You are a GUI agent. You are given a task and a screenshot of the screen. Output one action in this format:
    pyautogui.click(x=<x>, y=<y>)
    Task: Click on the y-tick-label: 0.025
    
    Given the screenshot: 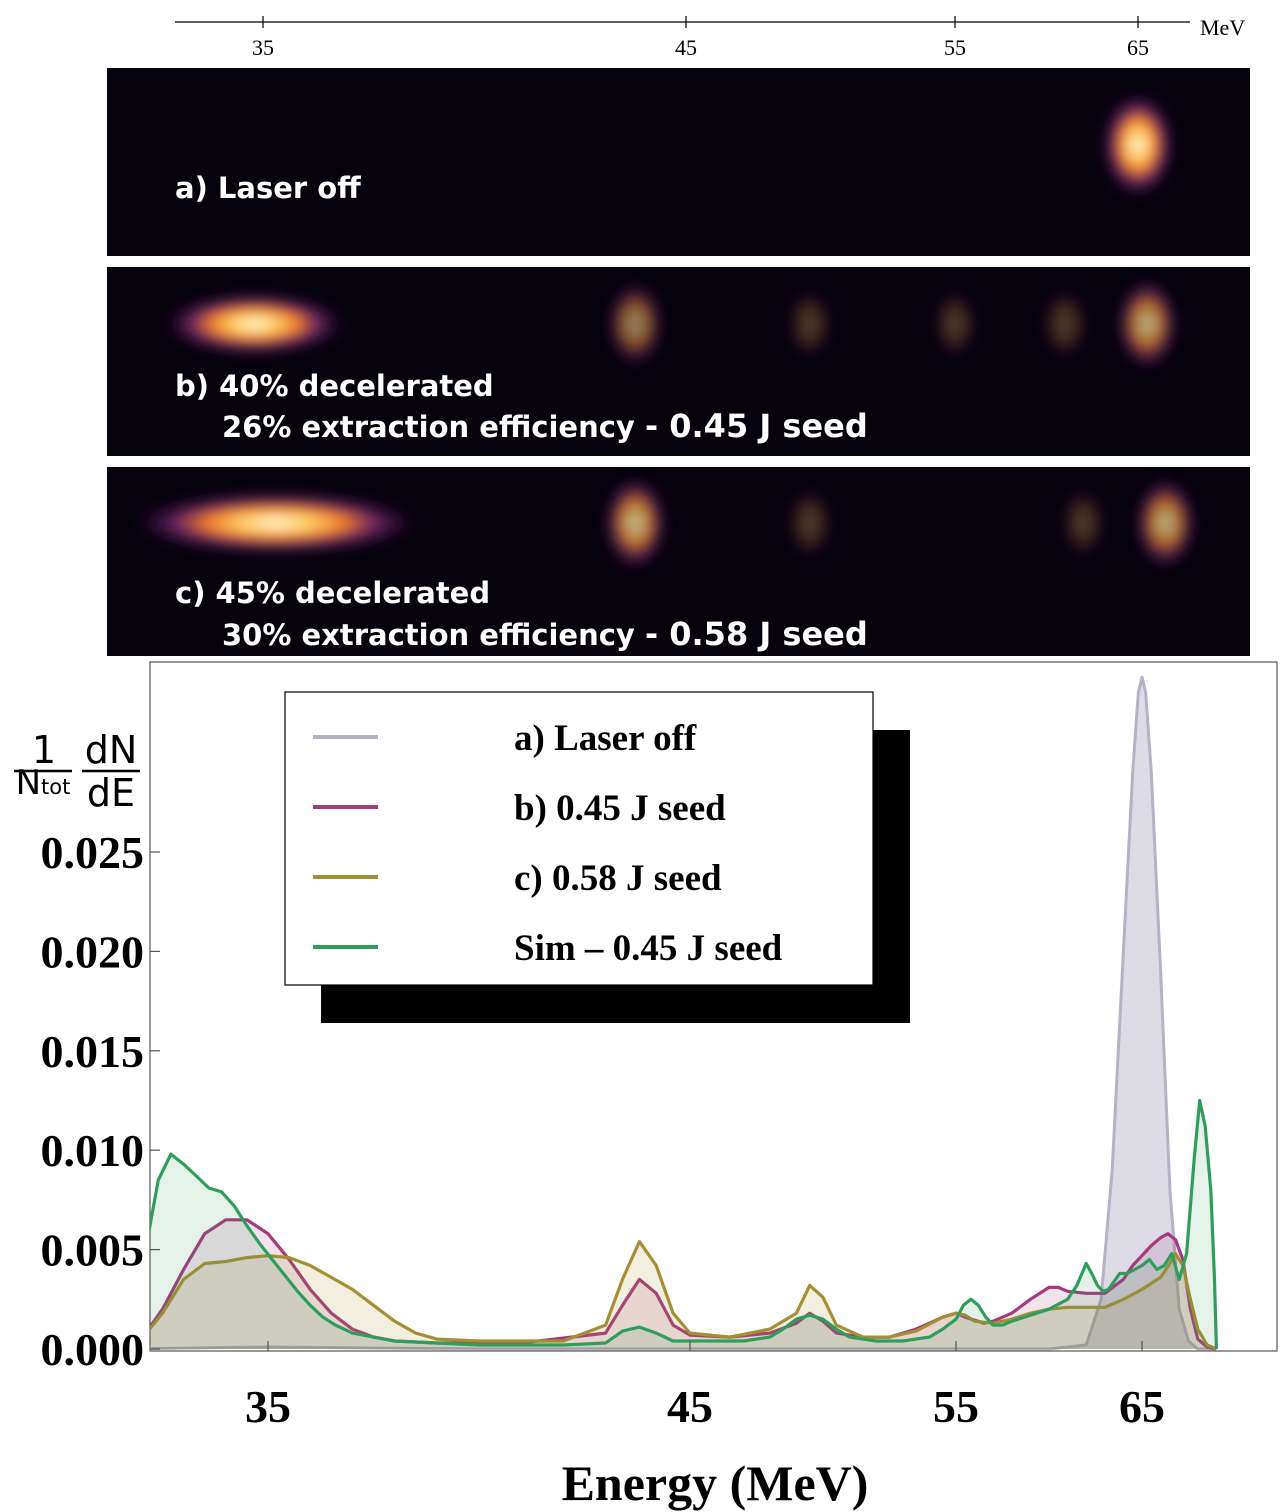 What is the action you would take?
    pyautogui.click(x=93, y=852)
    